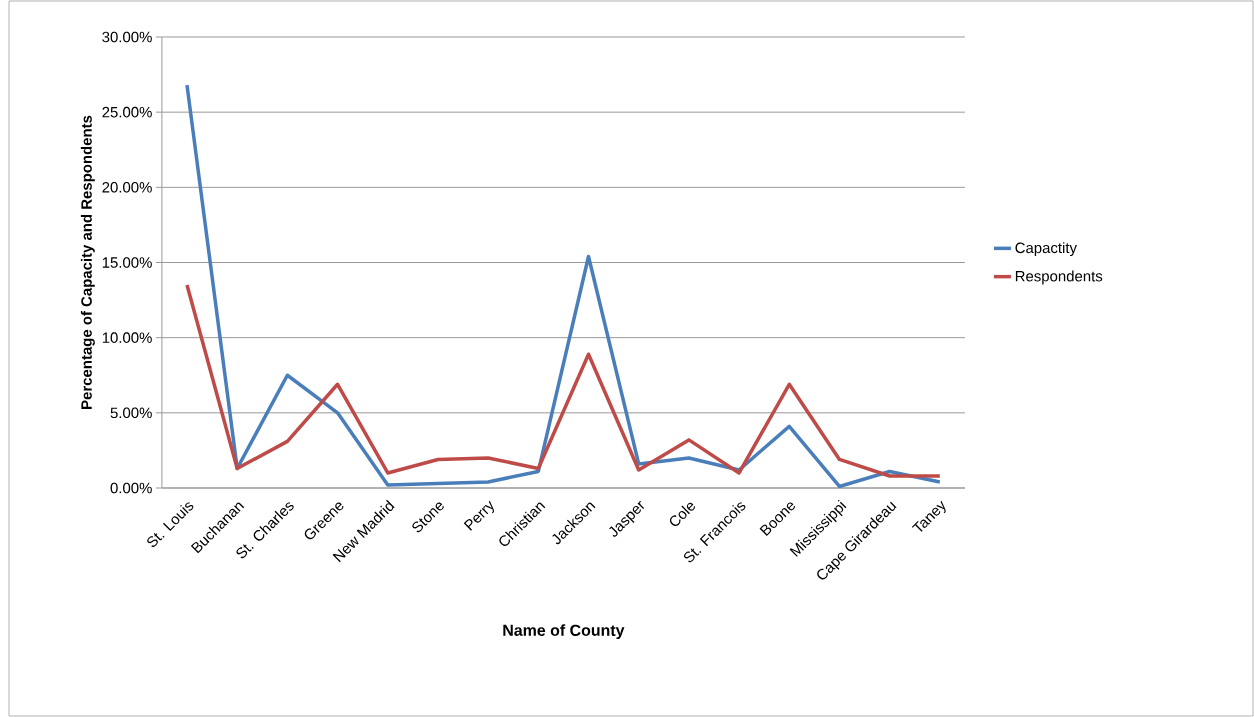 The height and width of the screenshot is (717, 1254). I want to click on y-axis-title: Percentage of Capacity and Respondents, so click(87, 262).